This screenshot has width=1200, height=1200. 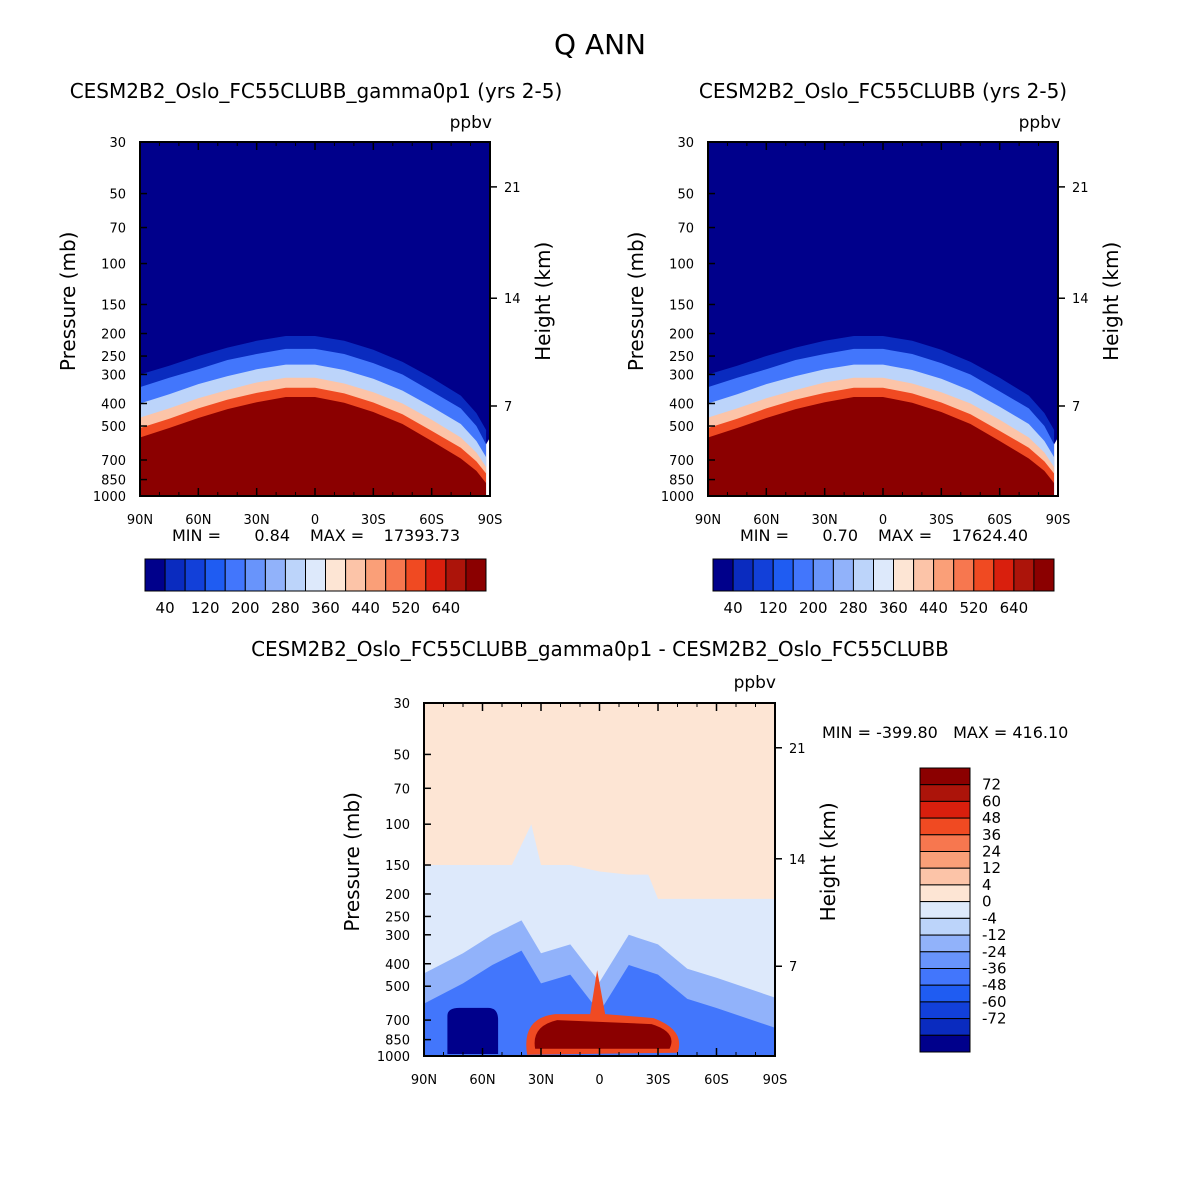 I want to click on panel-right-units: ppbv, so click(x=1040, y=123).